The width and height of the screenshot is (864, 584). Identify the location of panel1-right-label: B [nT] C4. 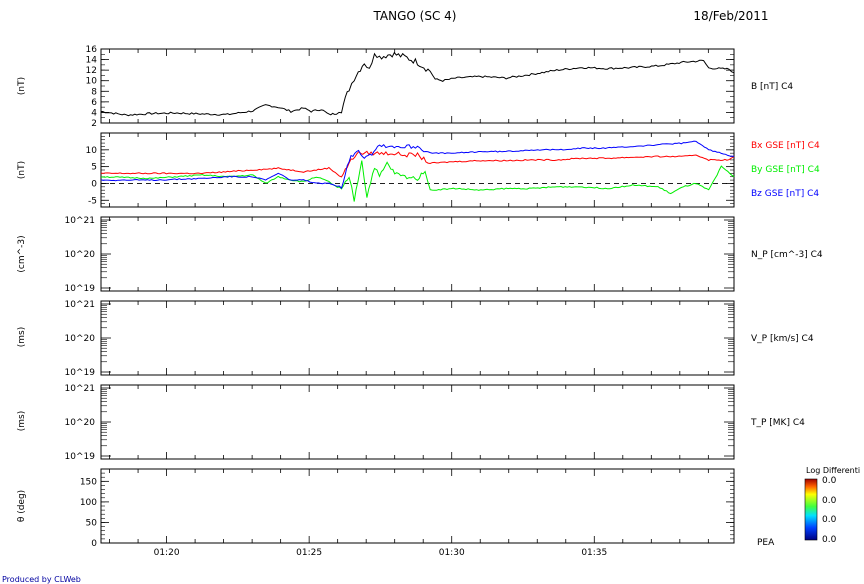
(772, 87).